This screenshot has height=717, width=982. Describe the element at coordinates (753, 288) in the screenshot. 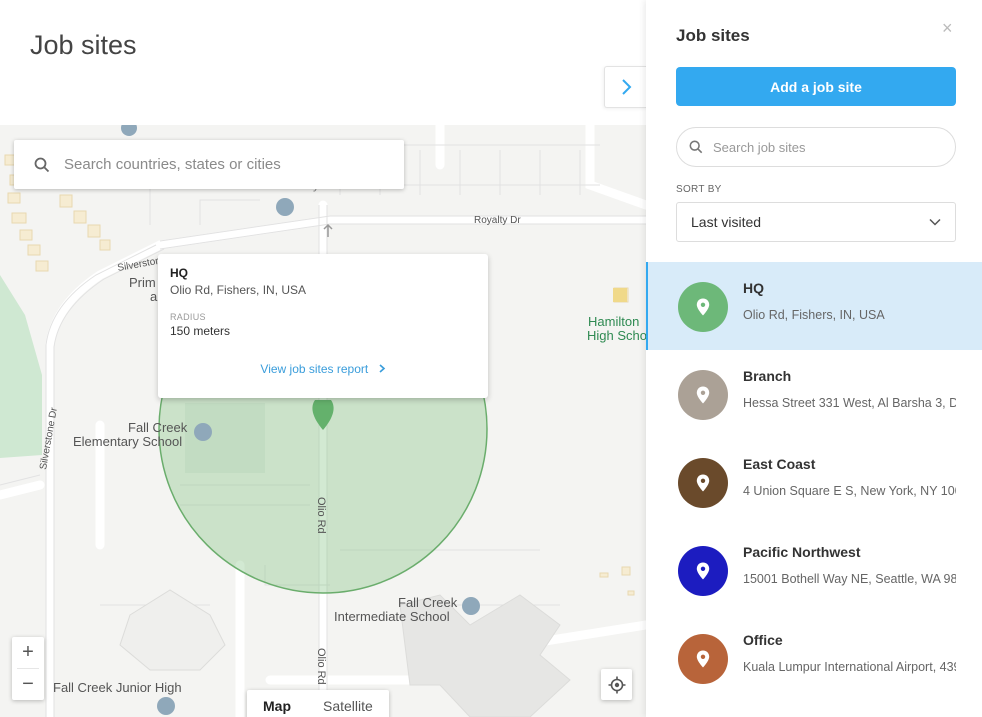

I see `site-name: HQ` at that location.